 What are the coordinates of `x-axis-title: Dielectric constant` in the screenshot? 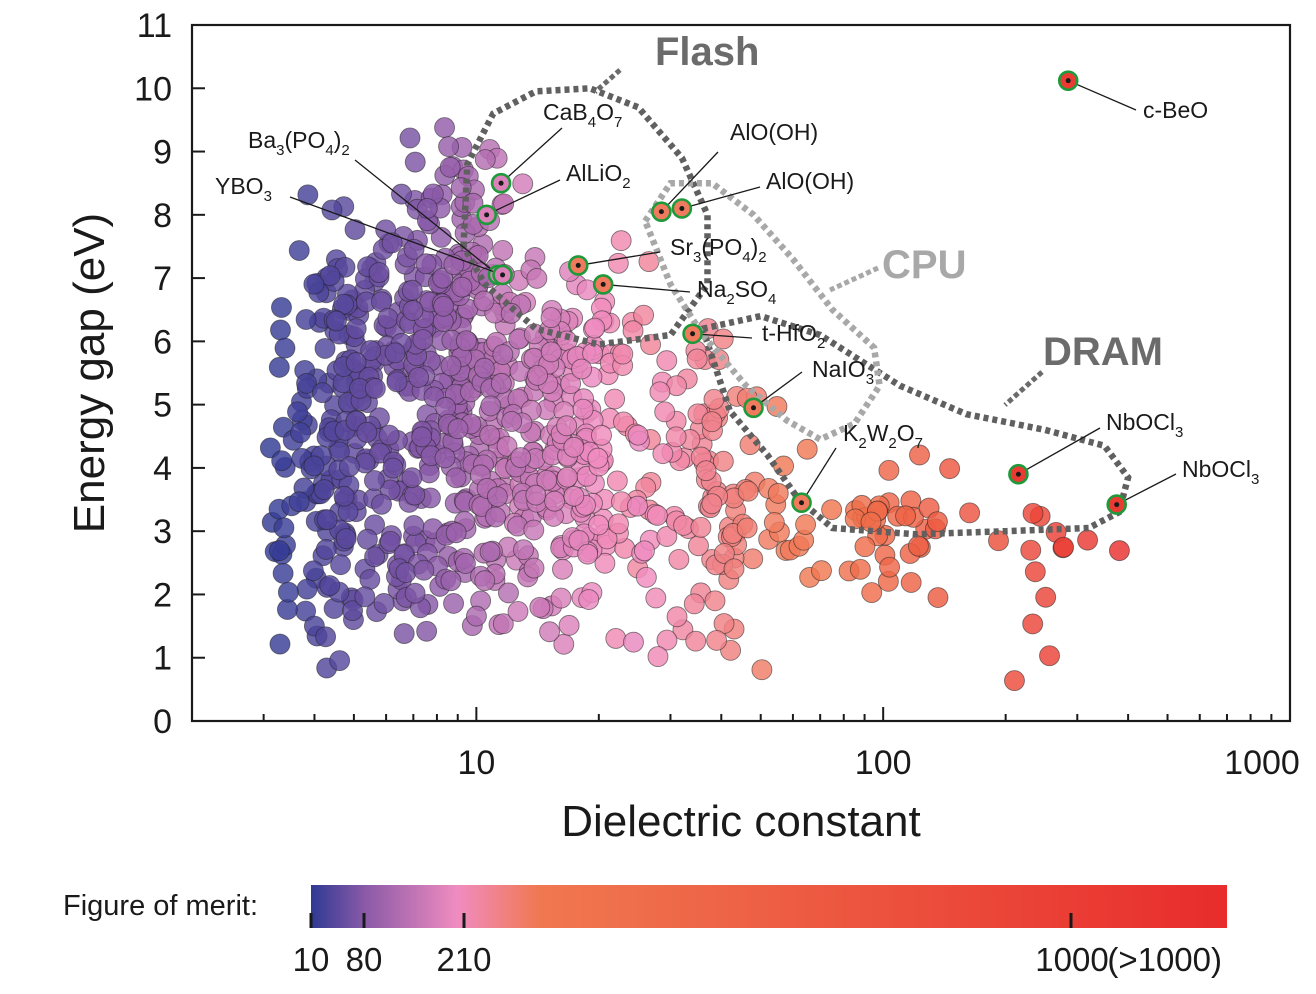 It's located at (740, 821).